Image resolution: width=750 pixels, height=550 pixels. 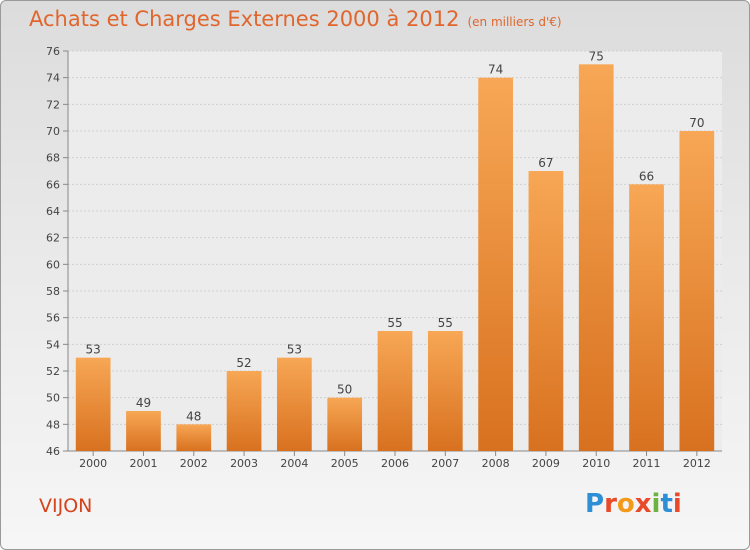 What do you see at coordinates (53, 211) in the screenshot?
I see `y-tick-label: 64` at bounding box center [53, 211].